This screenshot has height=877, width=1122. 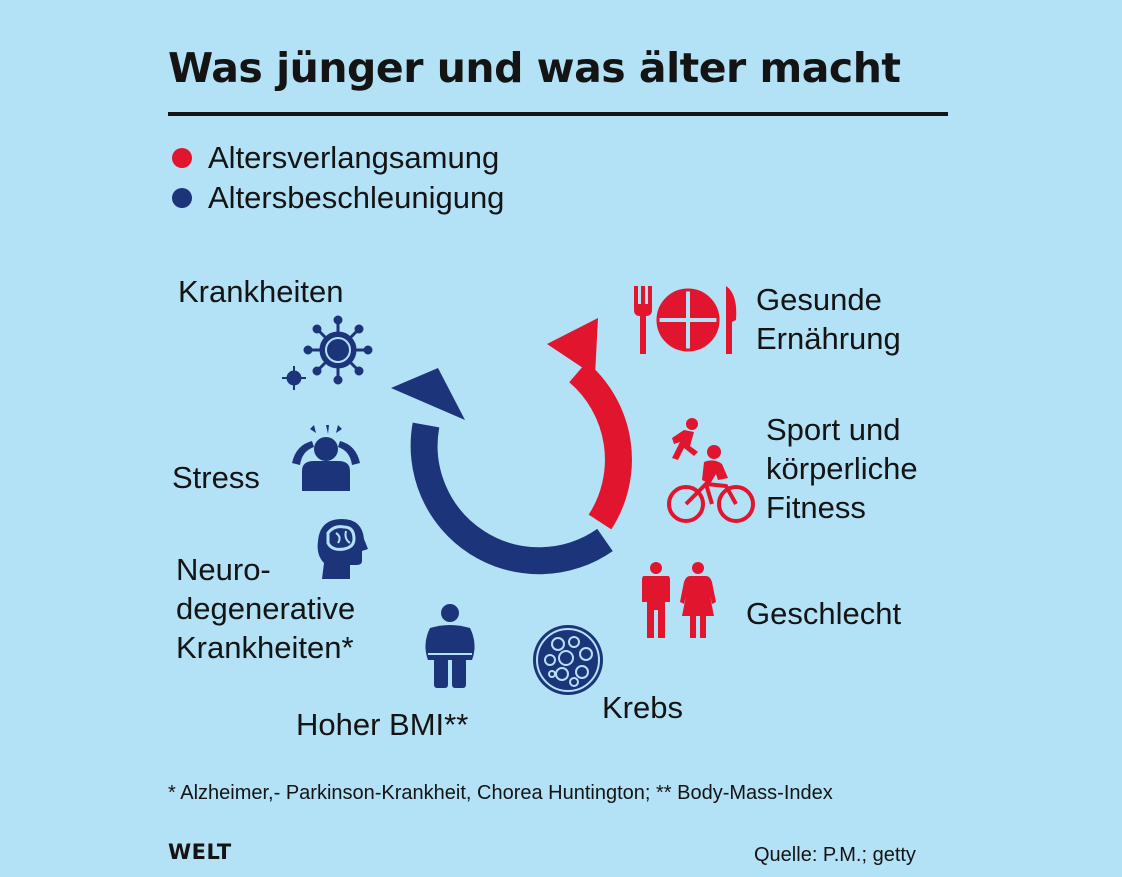 What do you see at coordinates (828, 319) in the screenshot?
I see `label-gesunde-ernaehrung: Gesunde Ernährung` at bounding box center [828, 319].